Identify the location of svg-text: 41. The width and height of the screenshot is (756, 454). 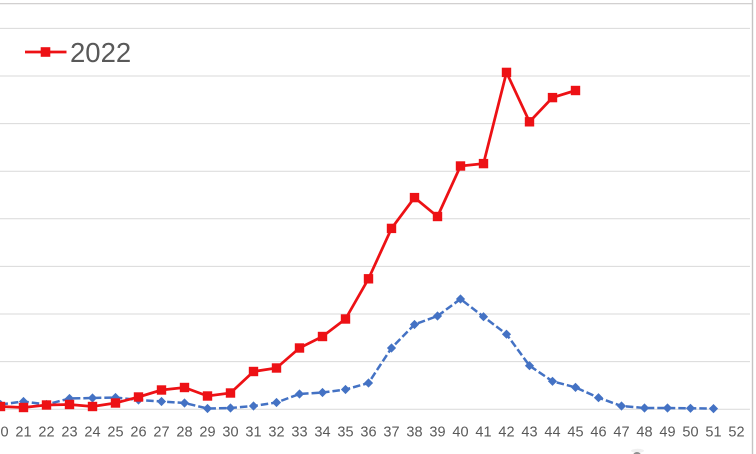
(483, 433).